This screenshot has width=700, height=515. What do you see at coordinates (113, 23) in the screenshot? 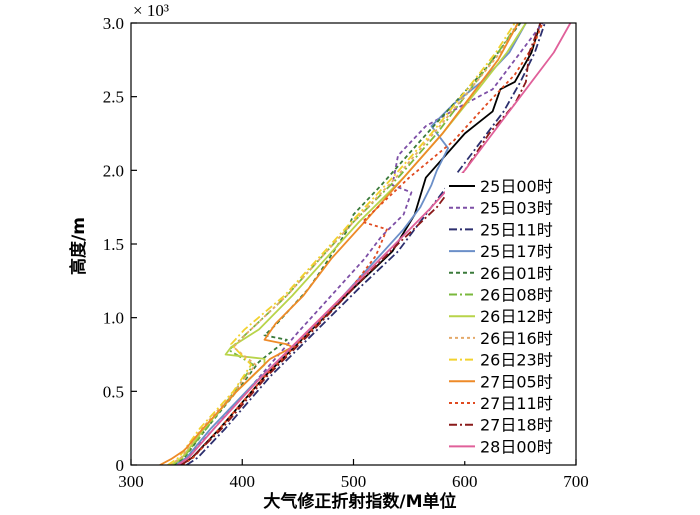
I see `y-tick-label: 3.0` at bounding box center [113, 23].